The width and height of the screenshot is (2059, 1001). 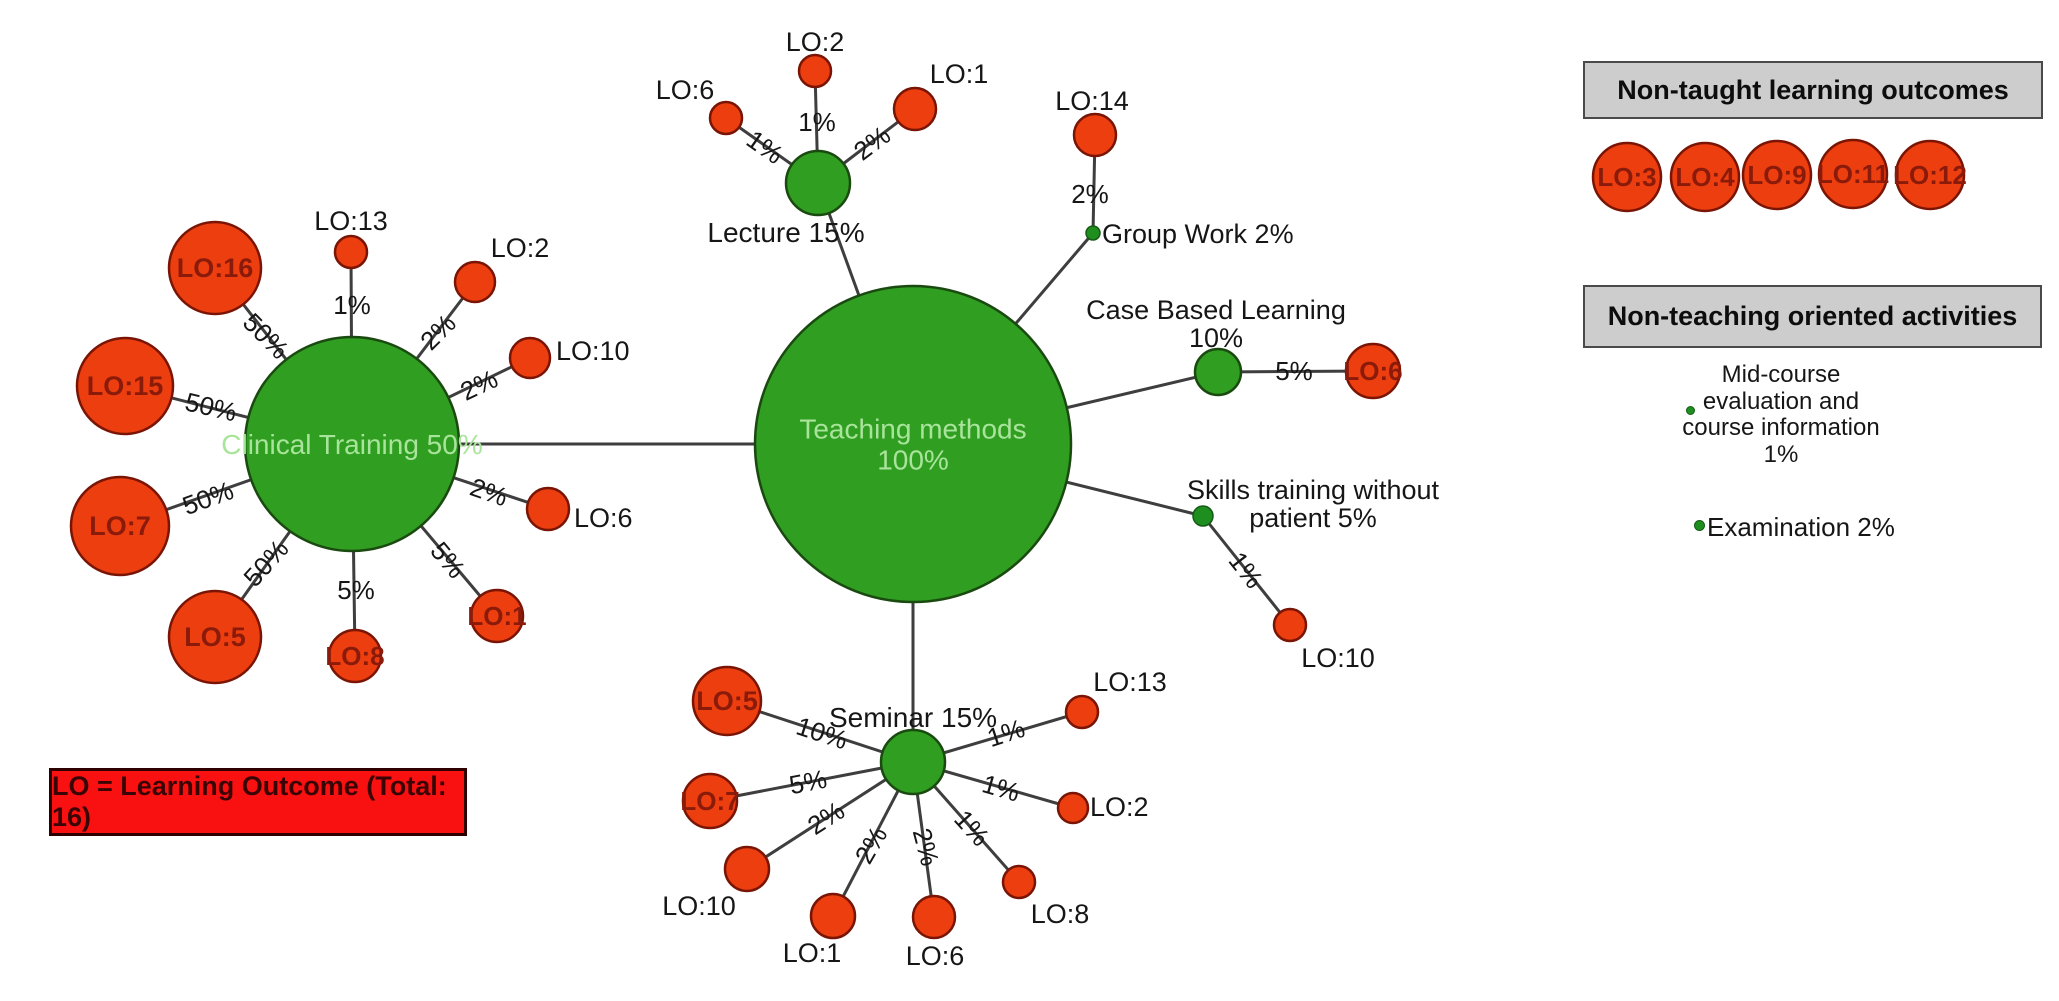 What do you see at coordinates (1203, 516) in the screenshot?
I see `node-skills-circle` at bounding box center [1203, 516].